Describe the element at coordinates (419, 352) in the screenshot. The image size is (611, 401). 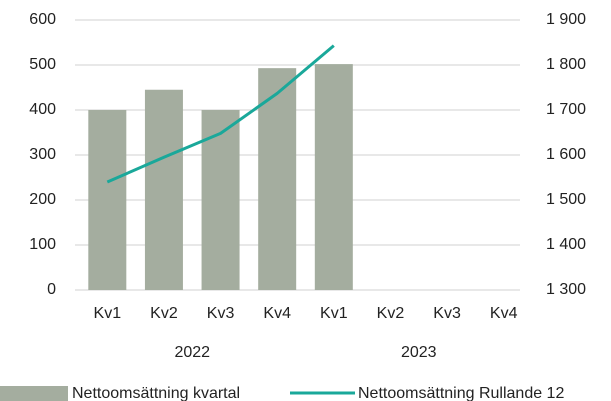
I see `year-label: 2023` at that location.